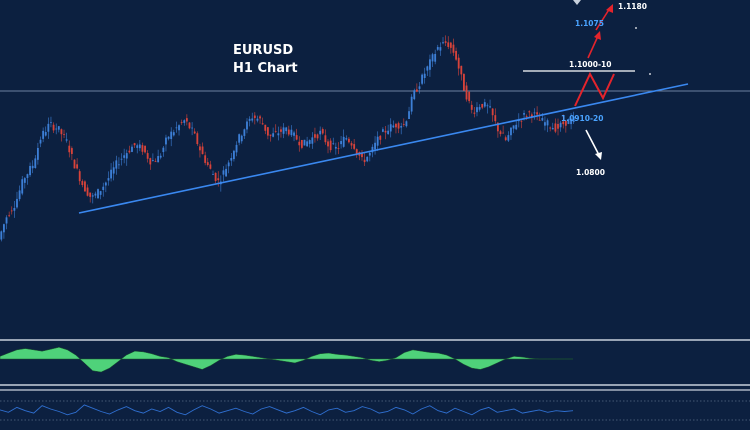 This screenshot has height=430, width=750. I want to click on macd-histogram, so click(286, 360).